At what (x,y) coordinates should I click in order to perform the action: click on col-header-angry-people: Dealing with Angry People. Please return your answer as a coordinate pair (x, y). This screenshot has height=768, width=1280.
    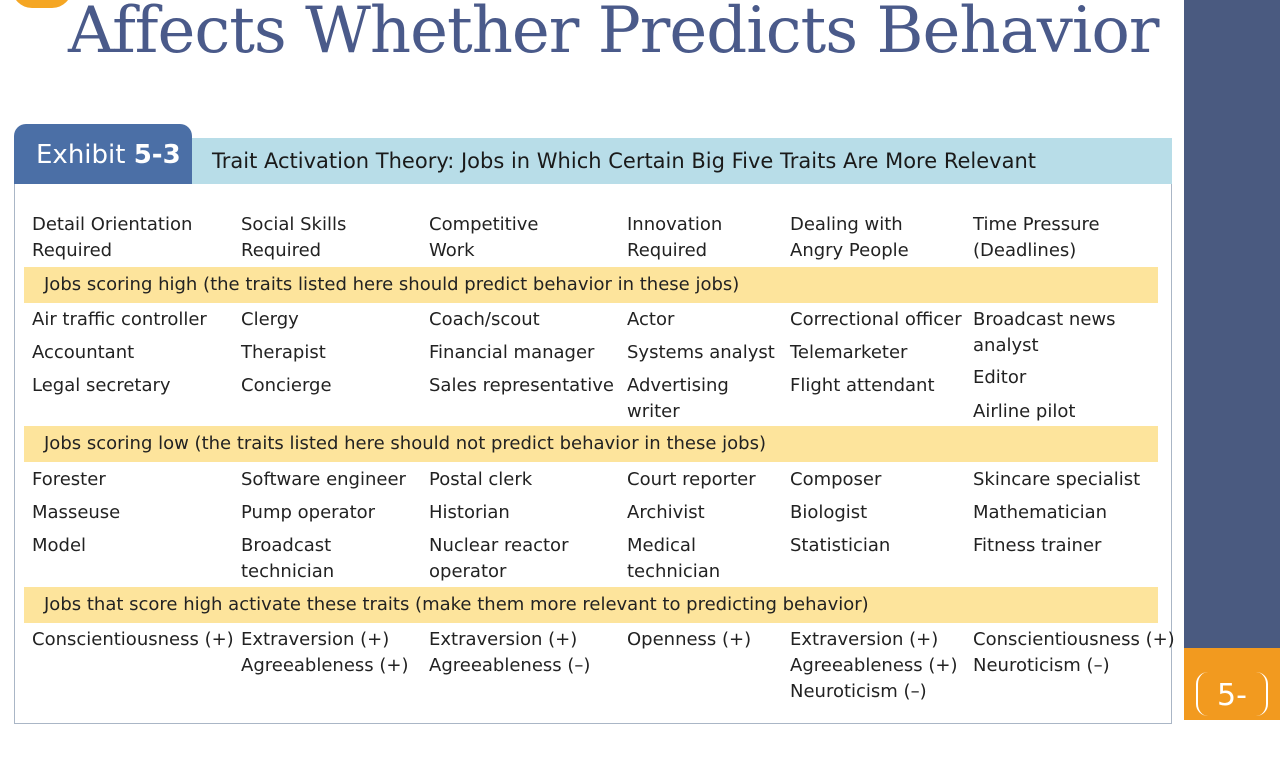
    Looking at the image, I should click on (849, 237).